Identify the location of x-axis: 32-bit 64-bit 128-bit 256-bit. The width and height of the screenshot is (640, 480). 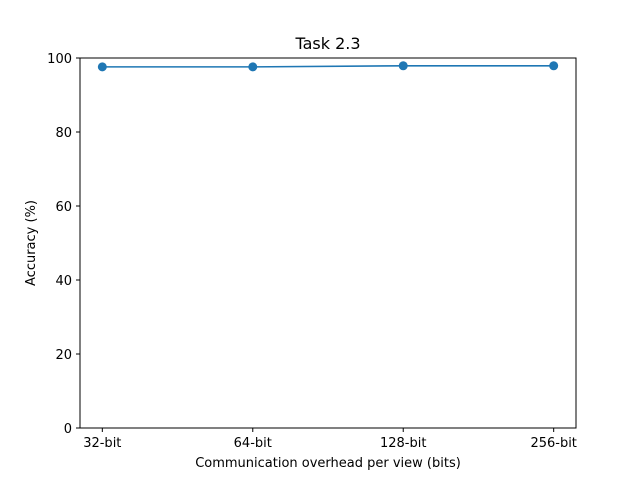
(330, 439).